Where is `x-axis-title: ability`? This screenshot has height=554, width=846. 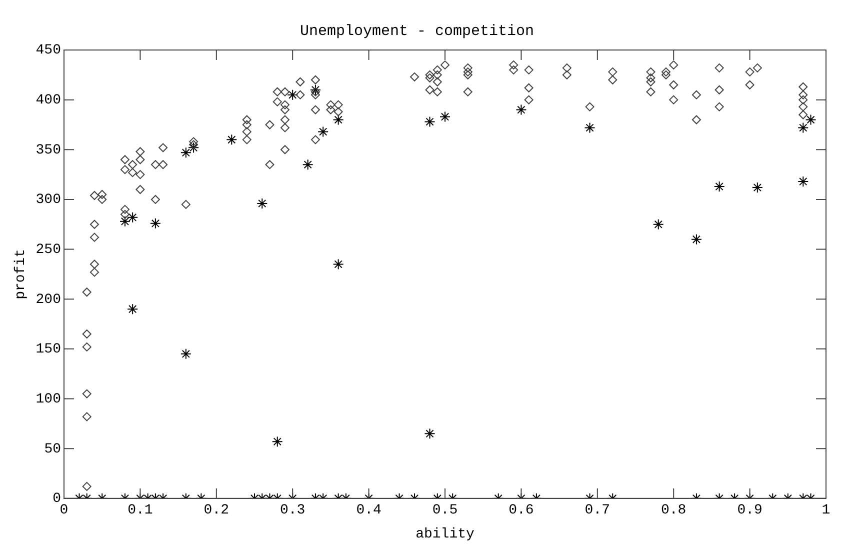
x-axis-title: ability is located at coordinates (445, 534).